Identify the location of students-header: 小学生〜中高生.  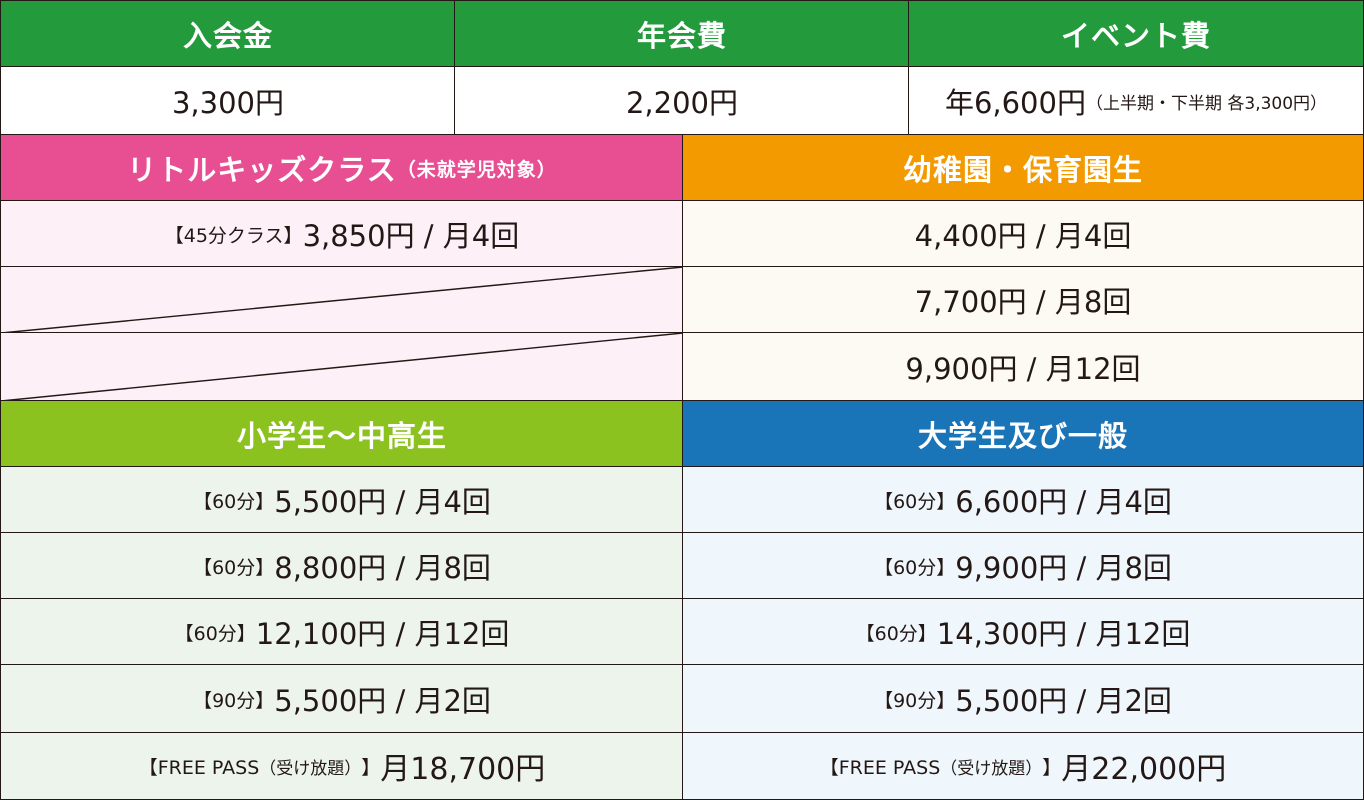
(342, 434).